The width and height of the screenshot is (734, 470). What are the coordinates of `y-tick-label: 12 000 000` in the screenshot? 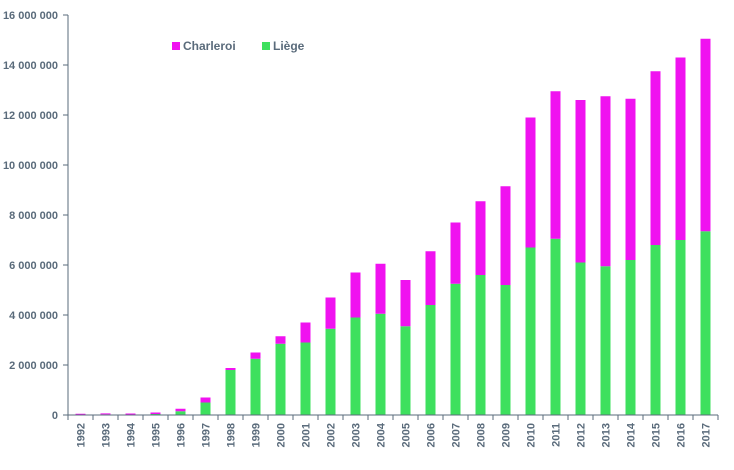 It's located at (30, 116).